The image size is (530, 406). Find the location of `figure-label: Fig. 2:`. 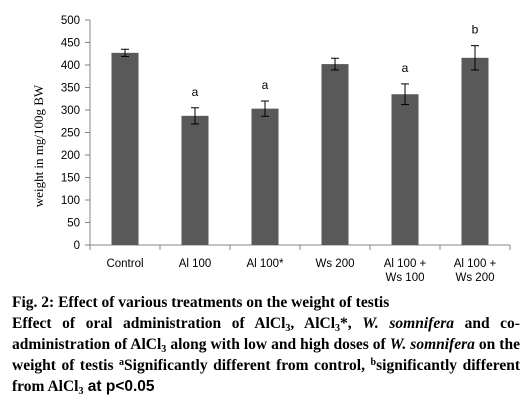

figure-label: Fig. 2: is located at coordinates (33, 302).